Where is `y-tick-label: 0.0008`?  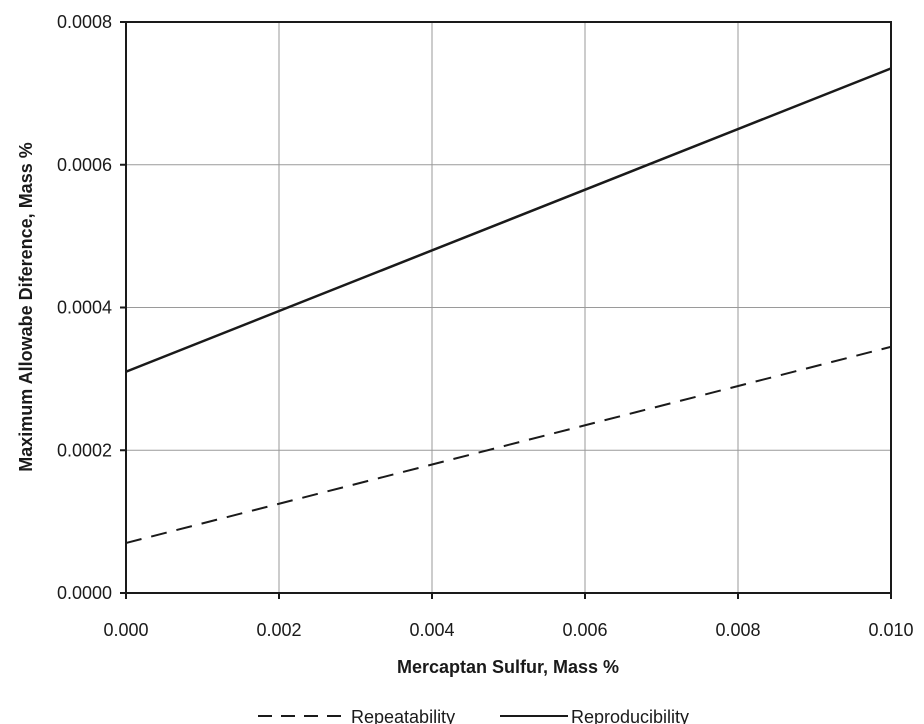 y-tick-label: 0.0008 is located at coordinates (84, 22).